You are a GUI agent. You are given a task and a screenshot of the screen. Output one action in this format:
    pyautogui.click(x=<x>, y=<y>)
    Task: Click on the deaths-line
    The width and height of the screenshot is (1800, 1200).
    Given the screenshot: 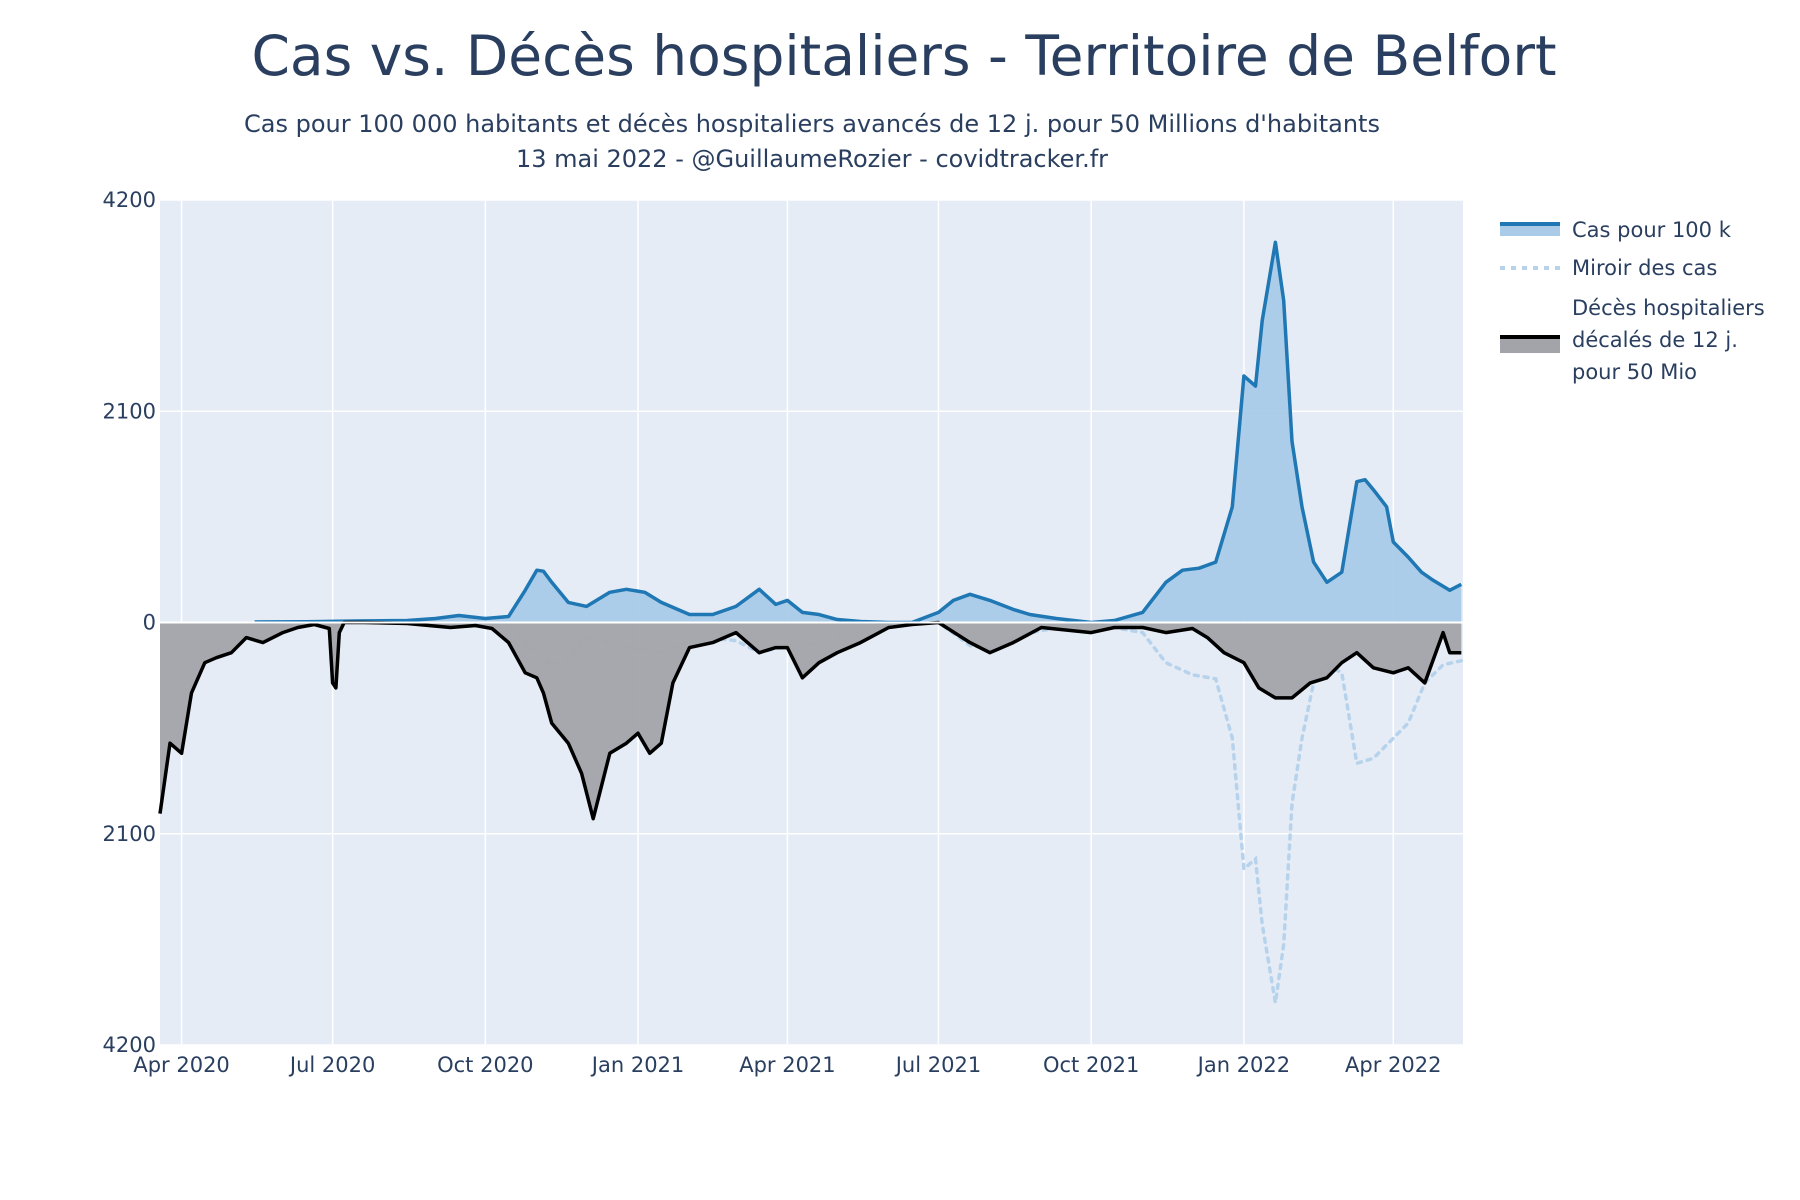 What is the action you would take?
    pyautogui.click(x=810, y=720)
    